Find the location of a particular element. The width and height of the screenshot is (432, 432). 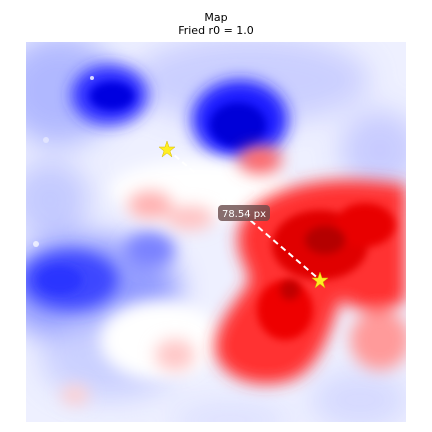

measurement-label: 78.54 px is located at coordinates (244, 213).